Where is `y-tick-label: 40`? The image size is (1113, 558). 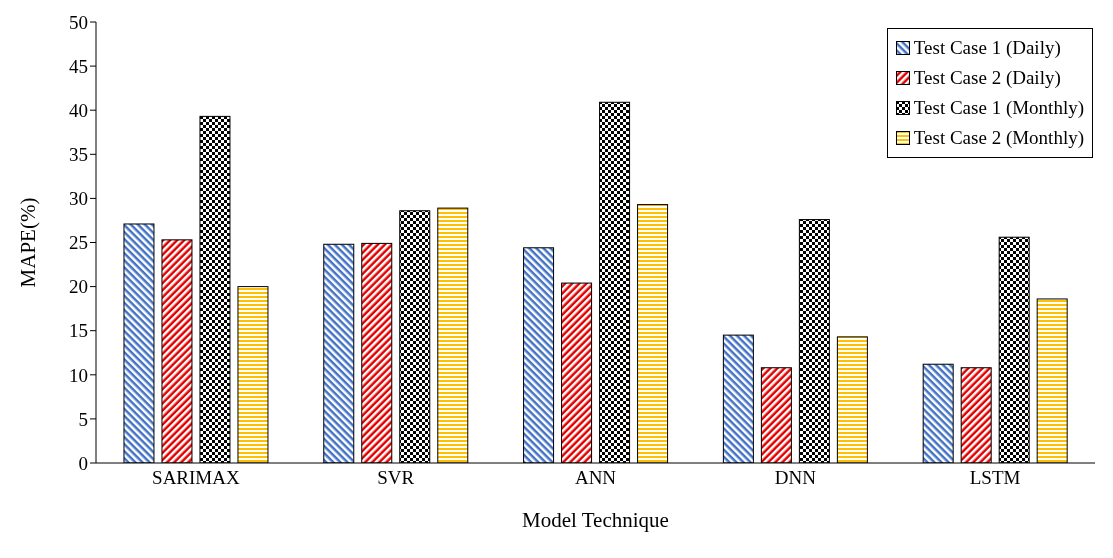 y-tick-label: 40 is located at coordinates (78, 110).